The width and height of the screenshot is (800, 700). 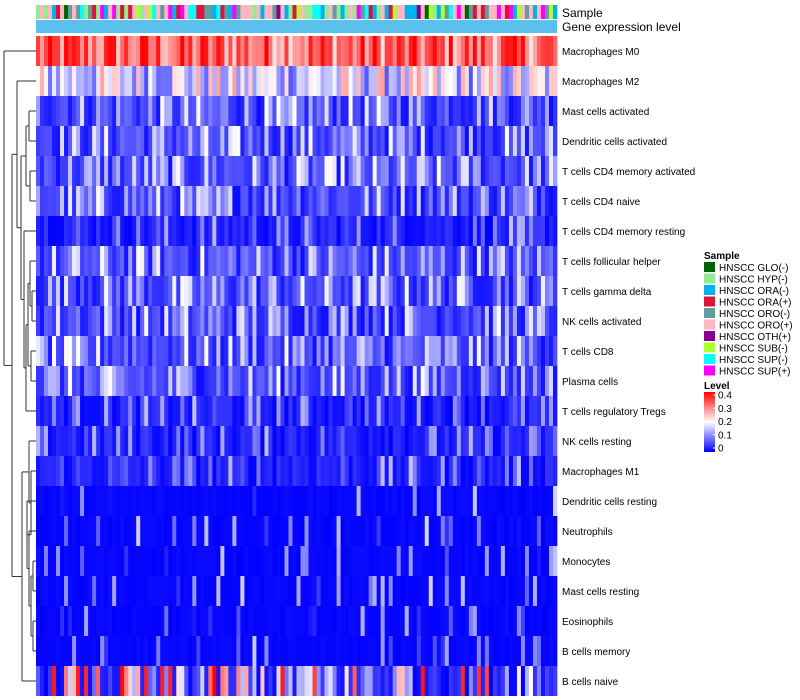 What do you see at coordinates (755, 303) in the screenshot?
I see `sample-legend-label: HNSCC ORA(+)` at bounding box center [755, 303].